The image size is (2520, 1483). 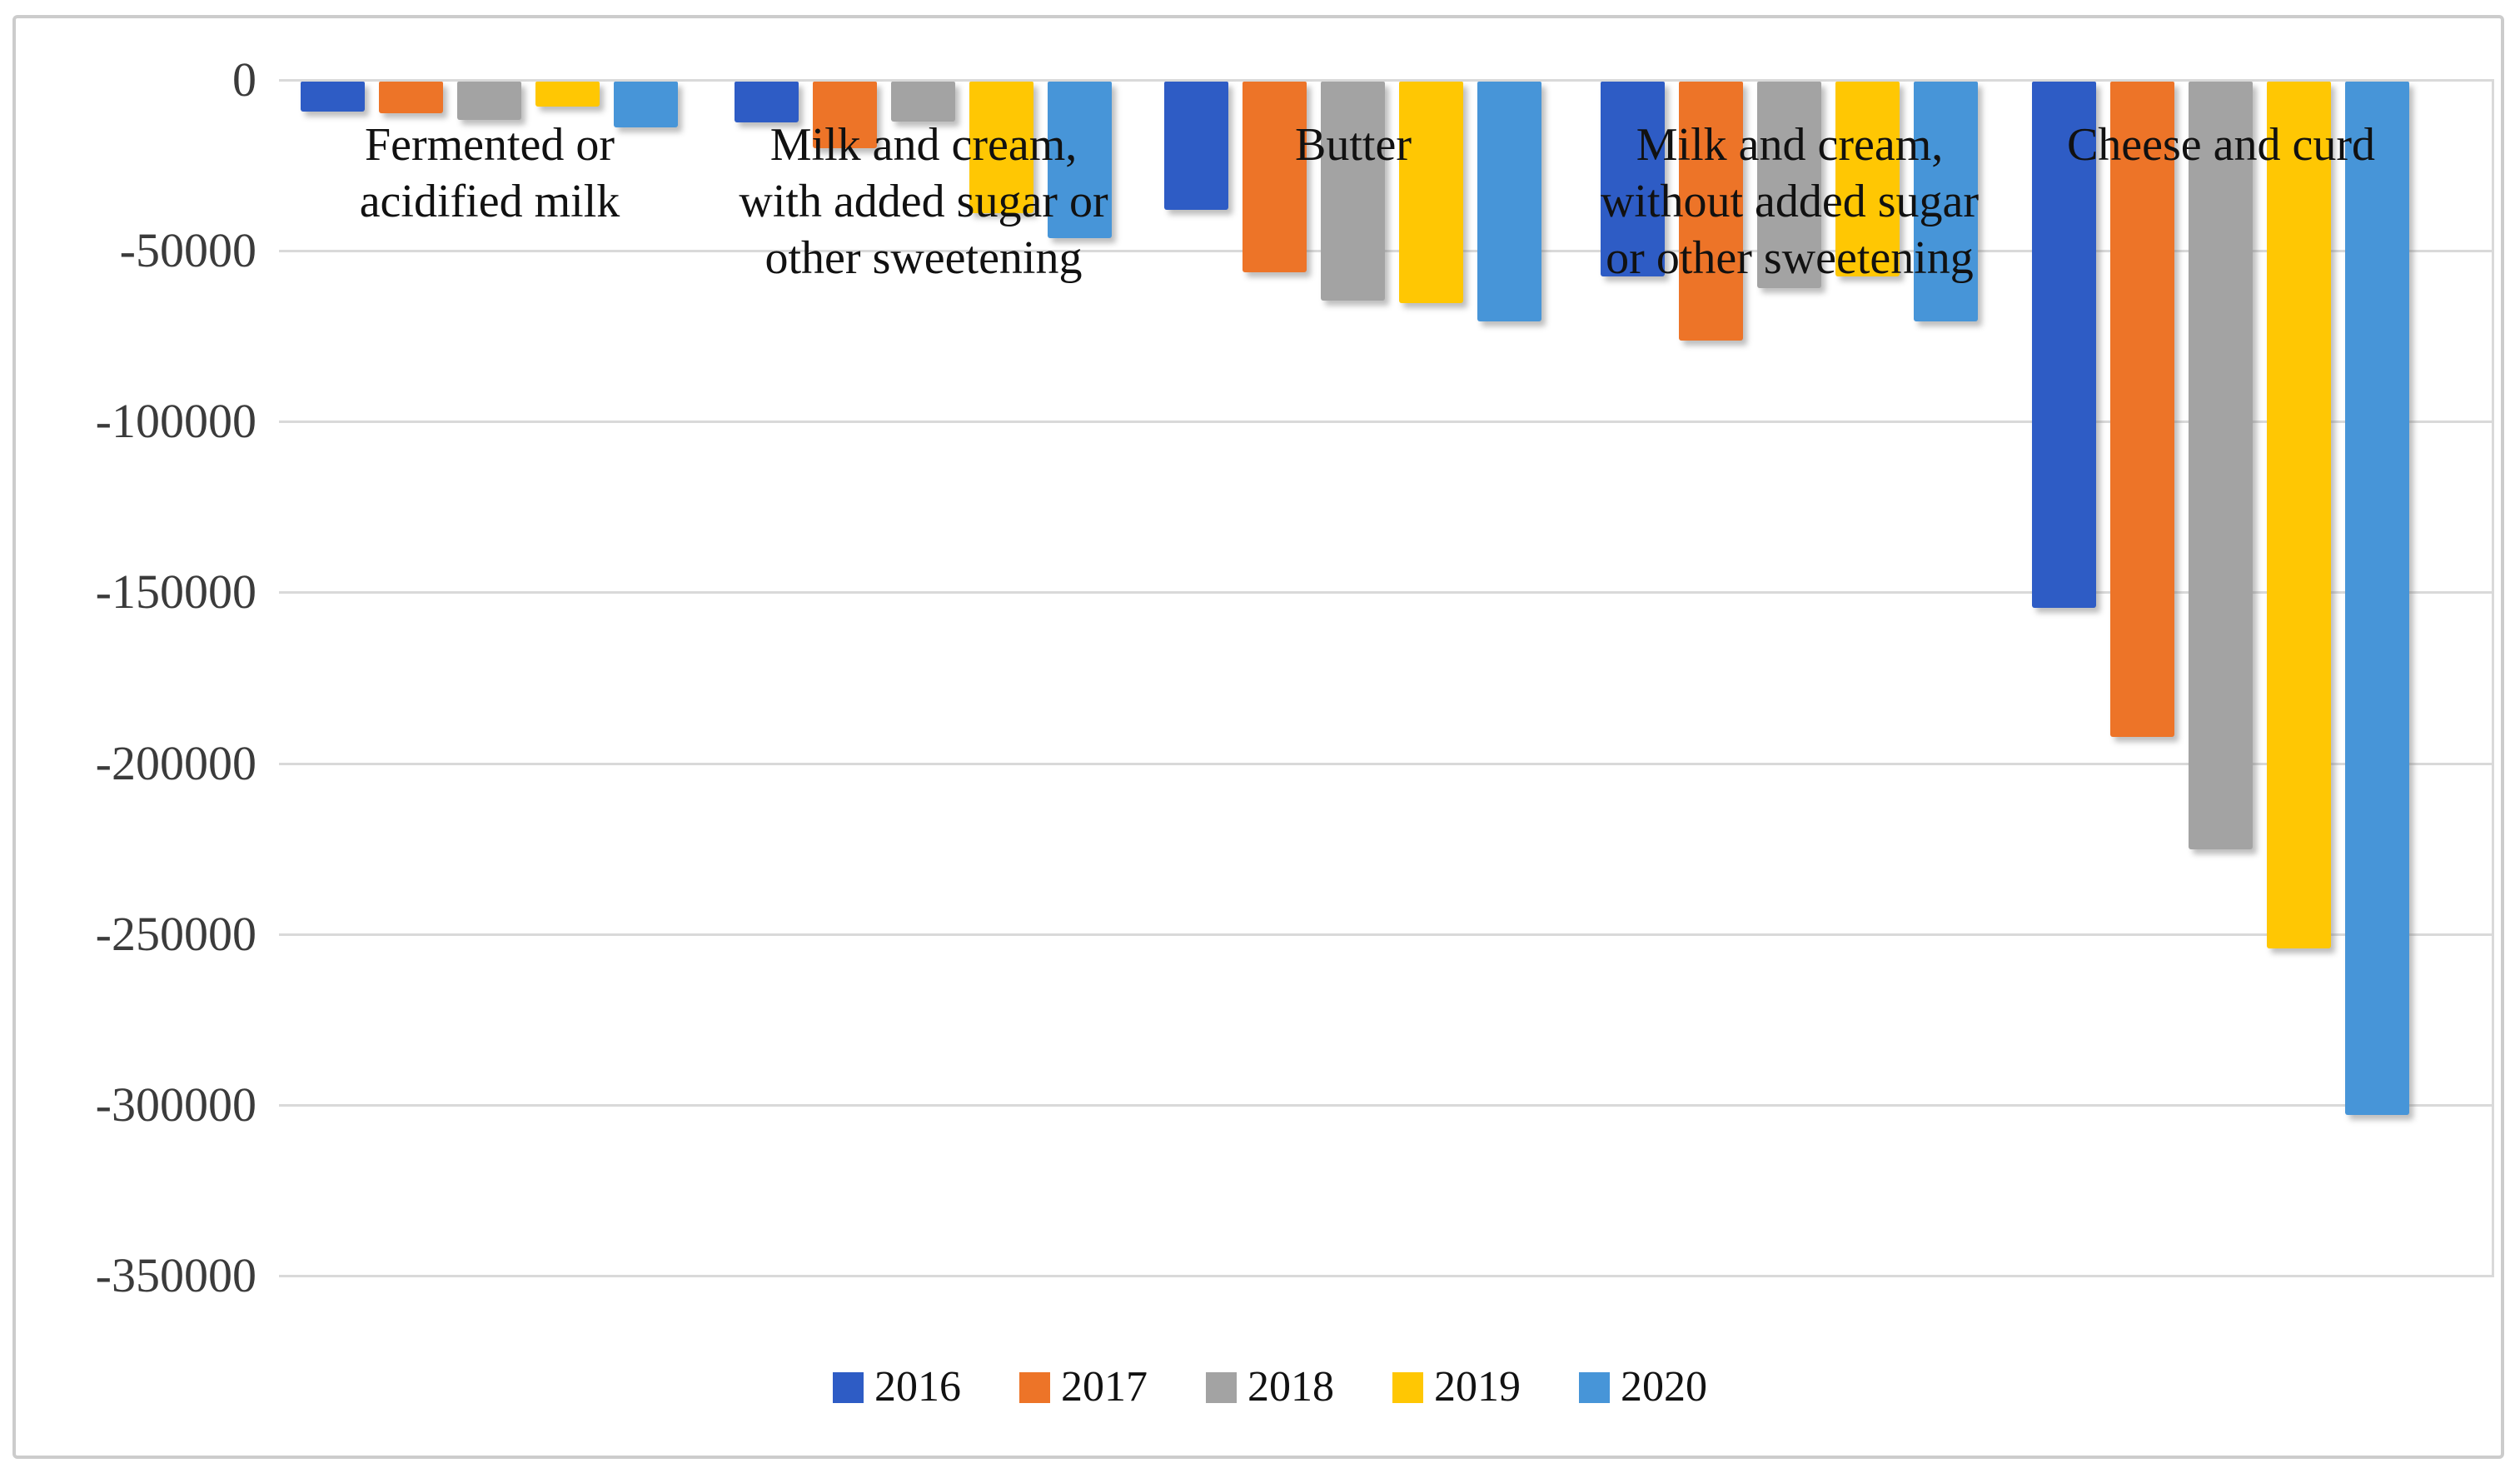 I want to click on bar-fermented-or-acidified-milk-2018, so click(x=489, y=101).